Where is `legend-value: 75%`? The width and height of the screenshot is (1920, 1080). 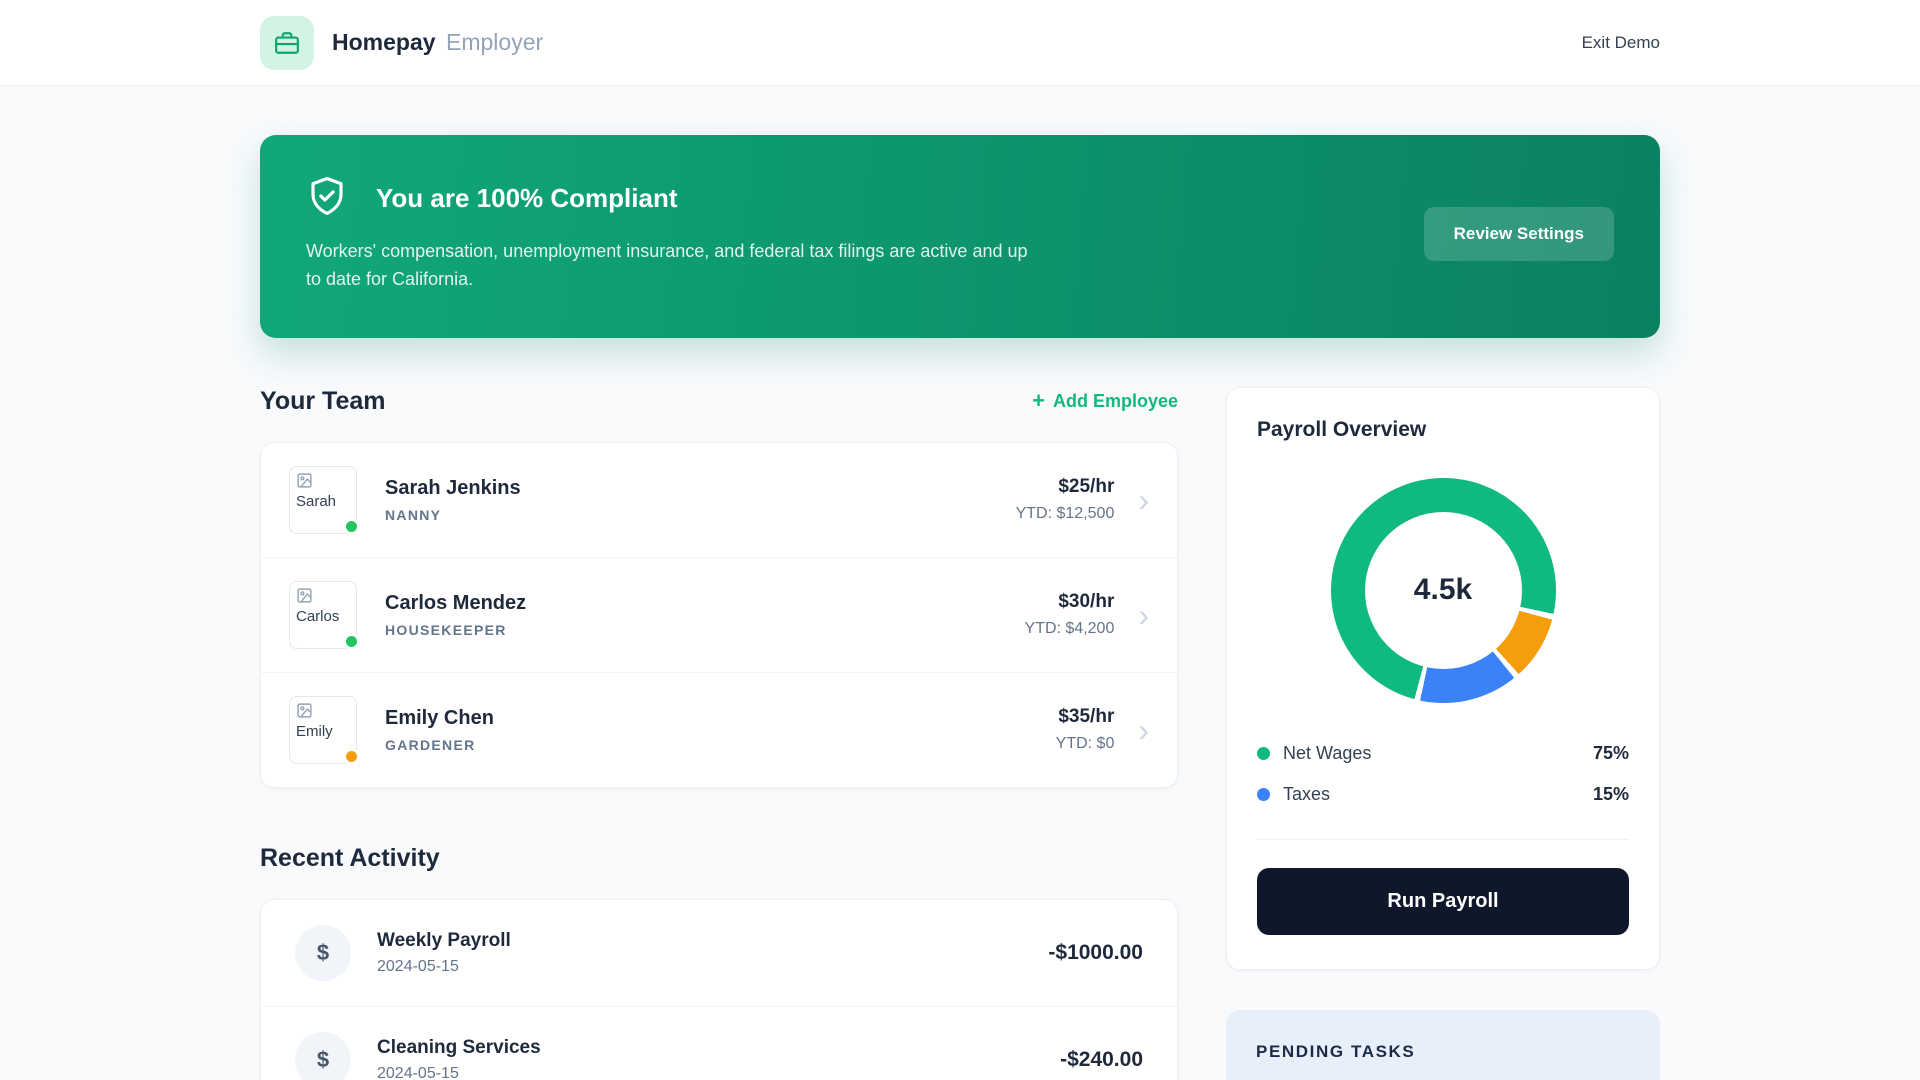
legend-value: 75% is located at coordinates (1610, 752).